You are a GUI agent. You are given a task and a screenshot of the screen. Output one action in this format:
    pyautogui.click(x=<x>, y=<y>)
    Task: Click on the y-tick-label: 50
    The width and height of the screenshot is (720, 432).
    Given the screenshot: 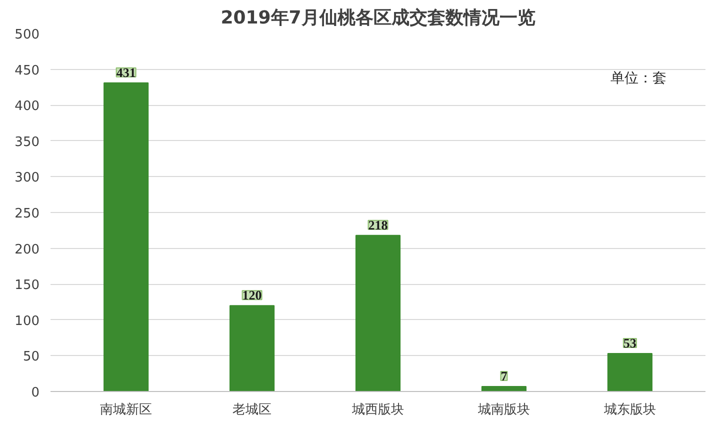 What is the action you would take?
    pyautogui.click(x=31, y=357)
    